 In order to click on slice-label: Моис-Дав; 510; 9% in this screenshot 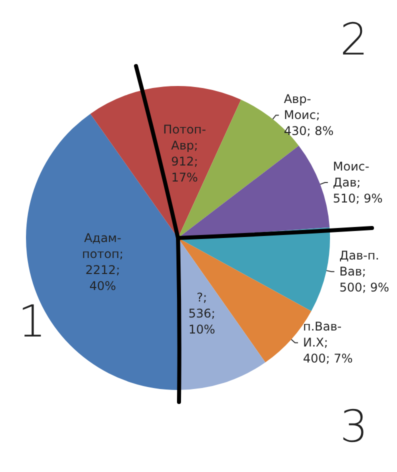, I will do `click(357, 183)`.